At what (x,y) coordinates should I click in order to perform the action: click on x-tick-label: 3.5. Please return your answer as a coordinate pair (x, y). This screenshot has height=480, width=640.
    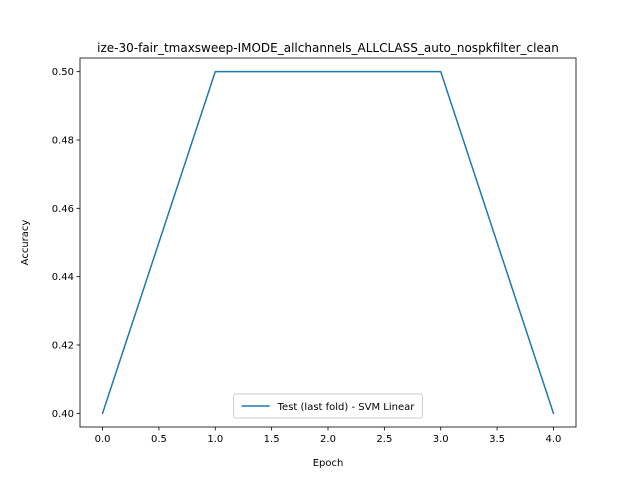
    Looking at the image, I should click on (497, 439).